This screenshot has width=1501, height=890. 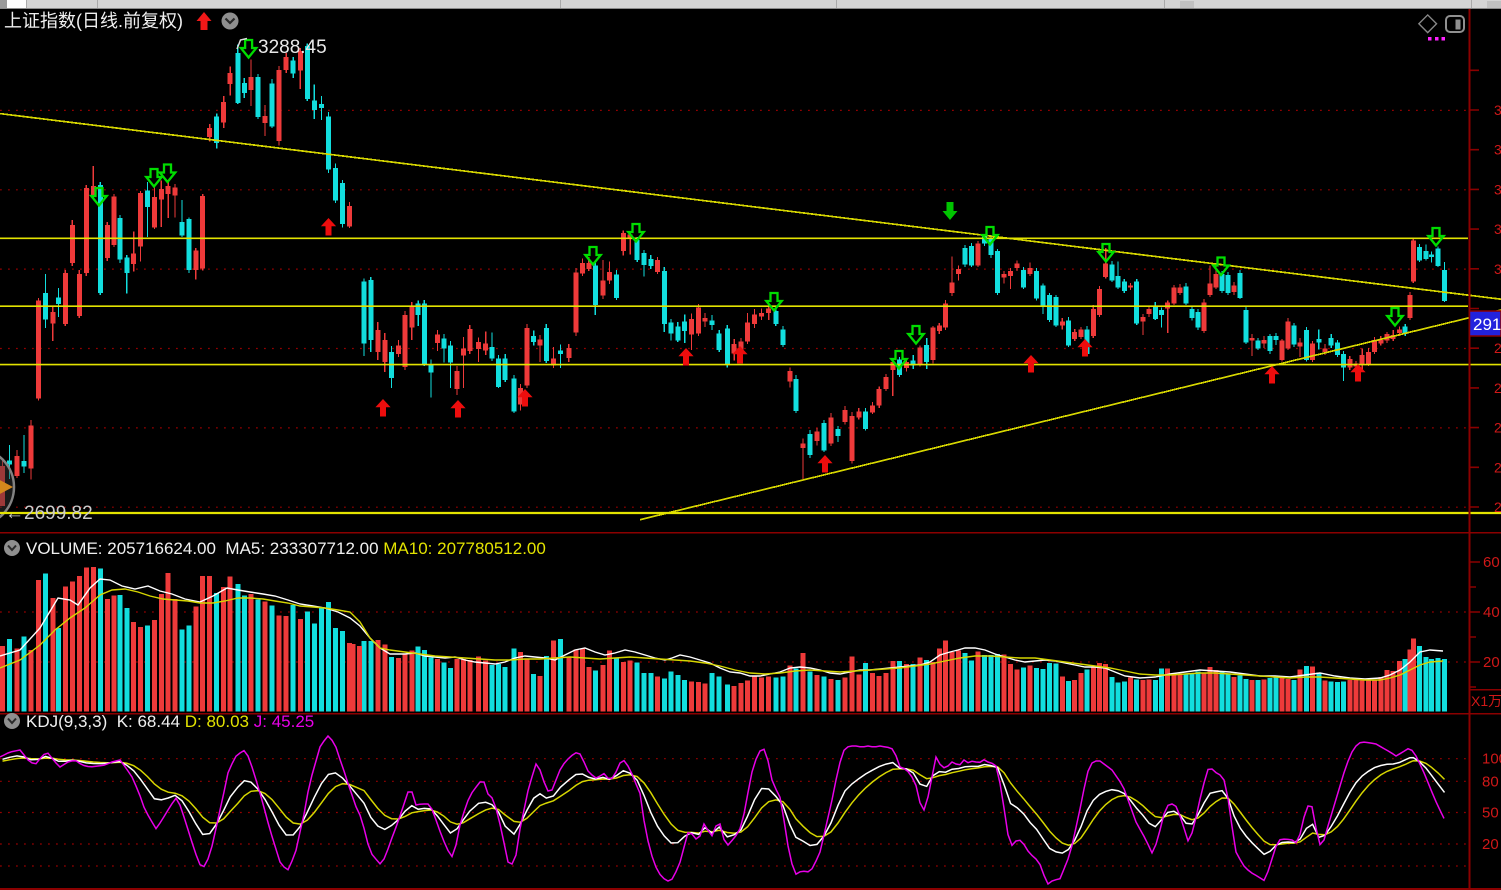 I want to click on svg-text: ←2699.82, so click(x=49, y=513).